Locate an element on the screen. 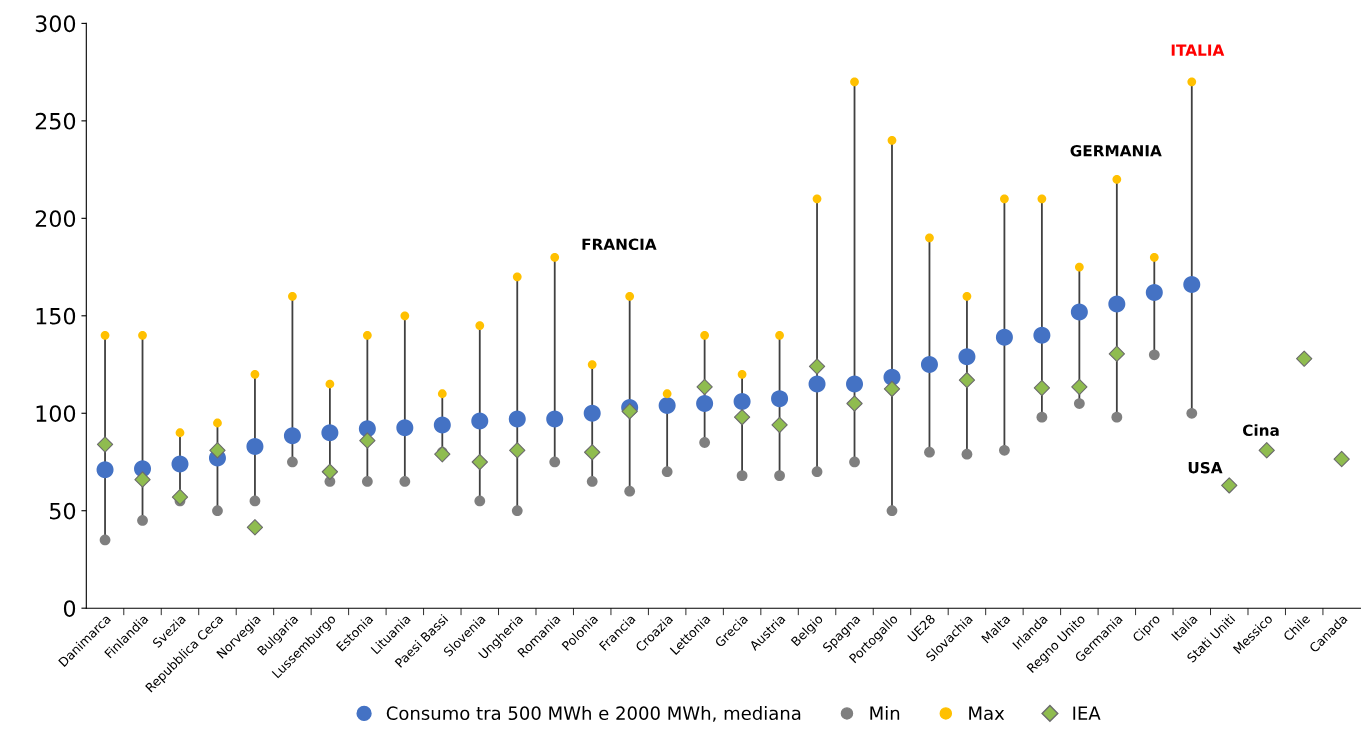 The height and width of the screenshot is (731, 1370). y-tick-label: 100 is located at coordinates (56, 414).